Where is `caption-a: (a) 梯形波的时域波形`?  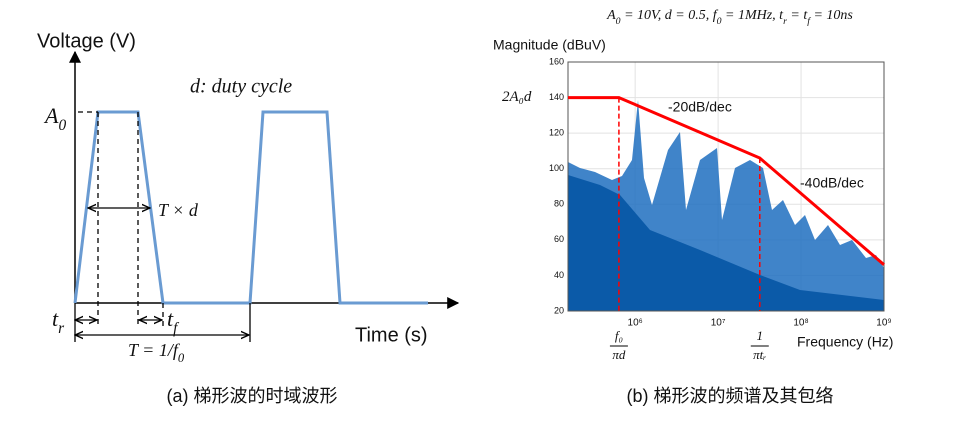 caption-a: (a) 梯形波的时域波形 is located at coordinates (252, 396).